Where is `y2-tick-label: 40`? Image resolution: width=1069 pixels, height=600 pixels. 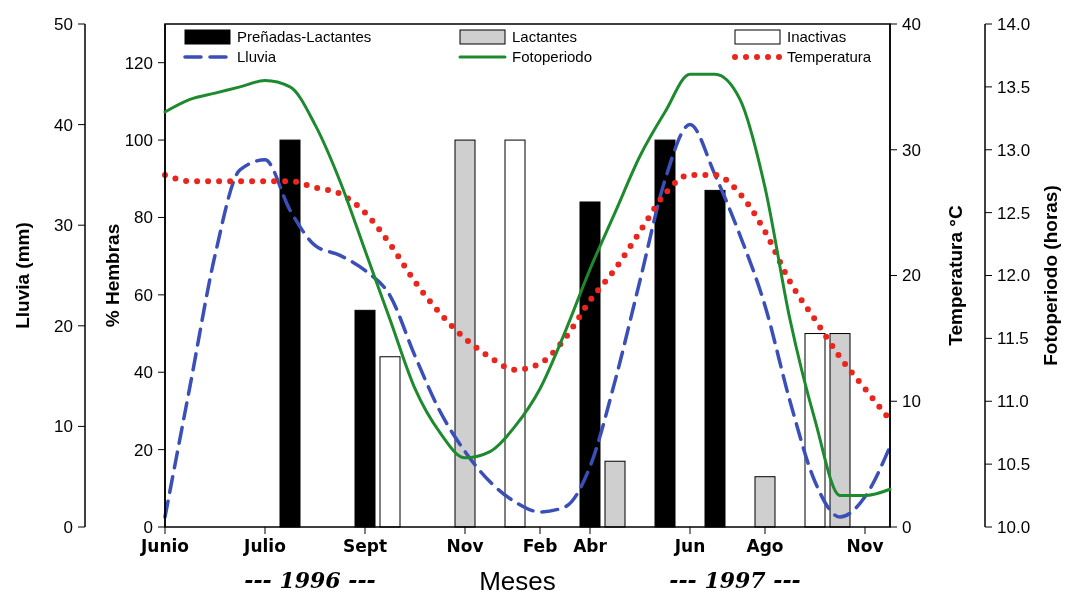 y2-tick-label: 40 is located at coordinates (63, 125).